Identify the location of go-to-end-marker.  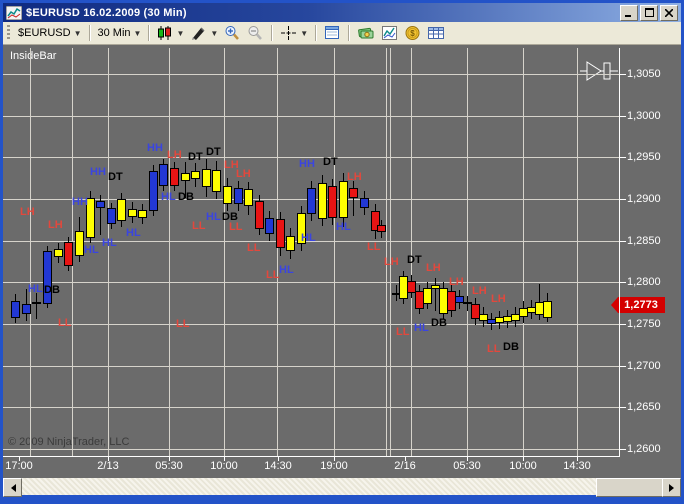
(599, 71).